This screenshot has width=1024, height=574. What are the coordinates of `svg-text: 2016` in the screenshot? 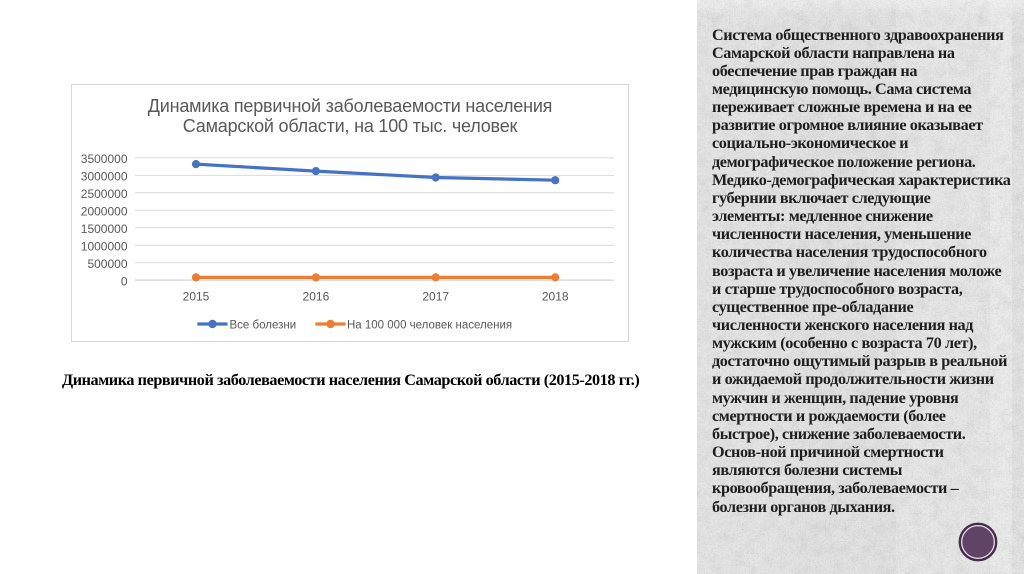 It's located at (316, 297).